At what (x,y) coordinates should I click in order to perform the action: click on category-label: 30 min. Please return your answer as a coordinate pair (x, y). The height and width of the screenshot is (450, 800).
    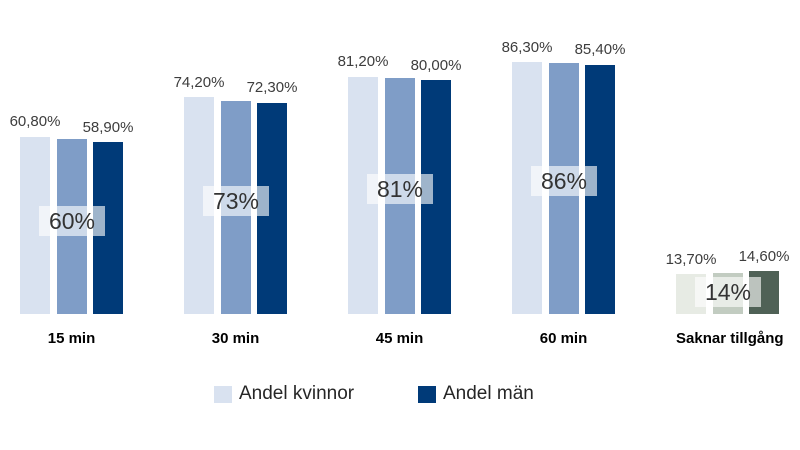
    Looking at the image, I should click on (235, 338).